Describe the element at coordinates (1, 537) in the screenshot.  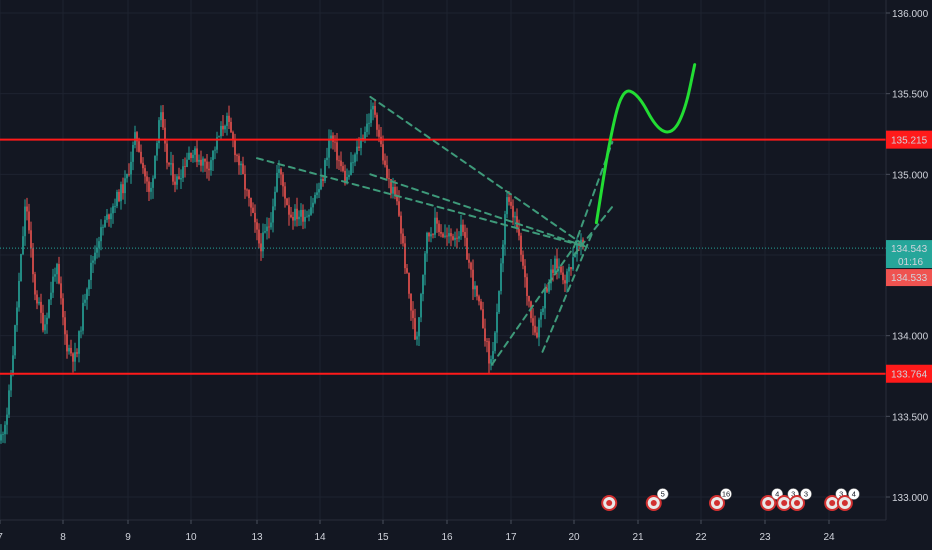
I see `time-tick-label: 7` at that location.